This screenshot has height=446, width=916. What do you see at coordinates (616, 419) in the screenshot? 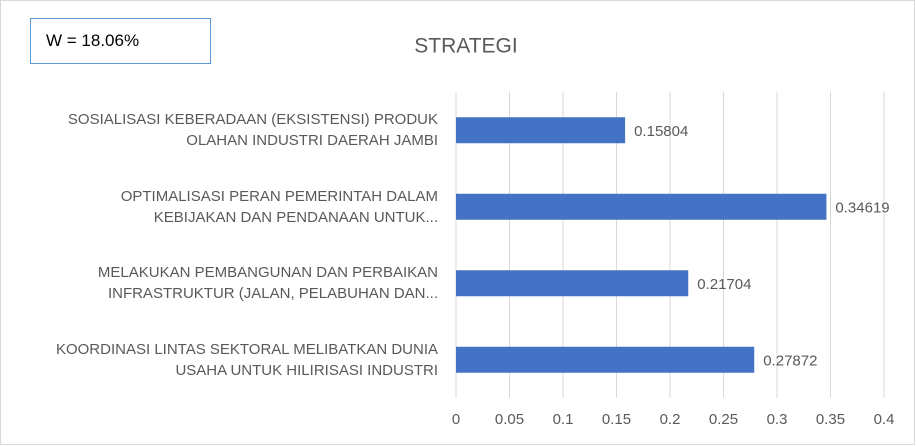
I see `x-tick-label: 0.15` at bounding box center [616, 419].